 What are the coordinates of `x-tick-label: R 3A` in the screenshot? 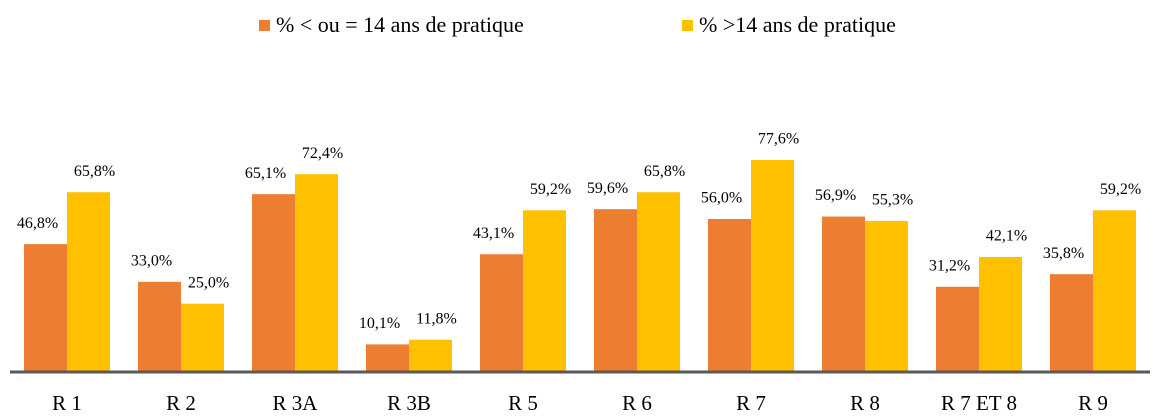 It's located at (296, 403).